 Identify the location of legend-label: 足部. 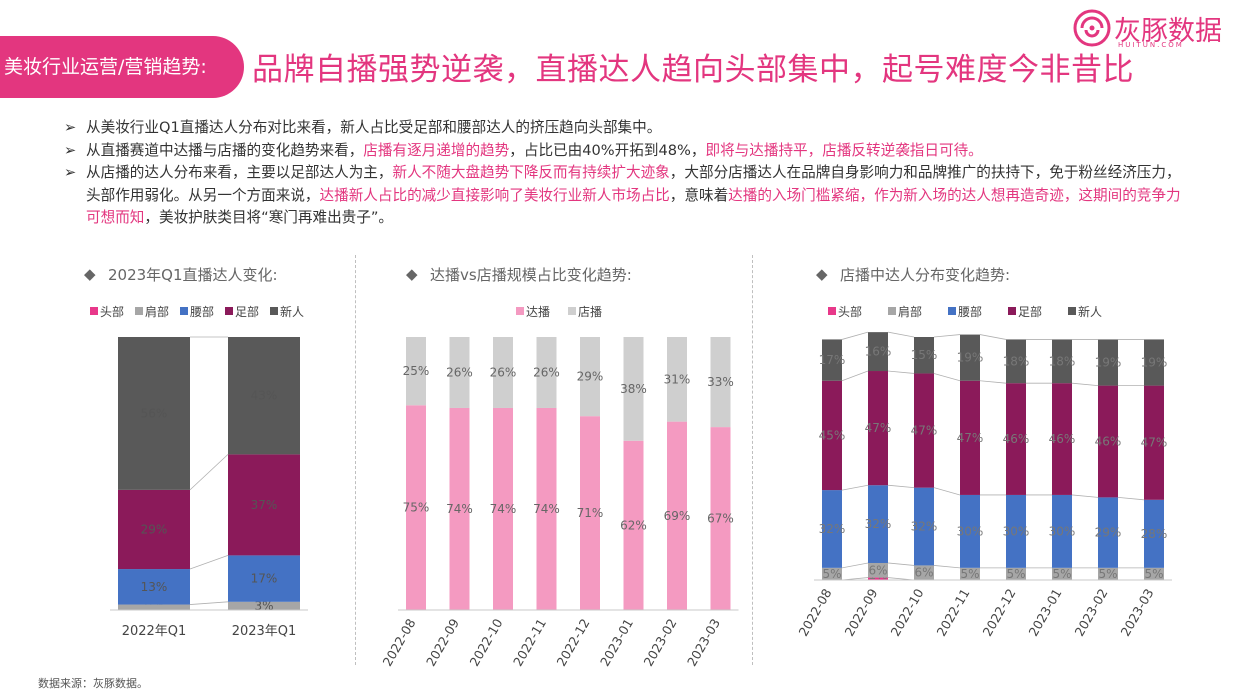
(1030, 311).